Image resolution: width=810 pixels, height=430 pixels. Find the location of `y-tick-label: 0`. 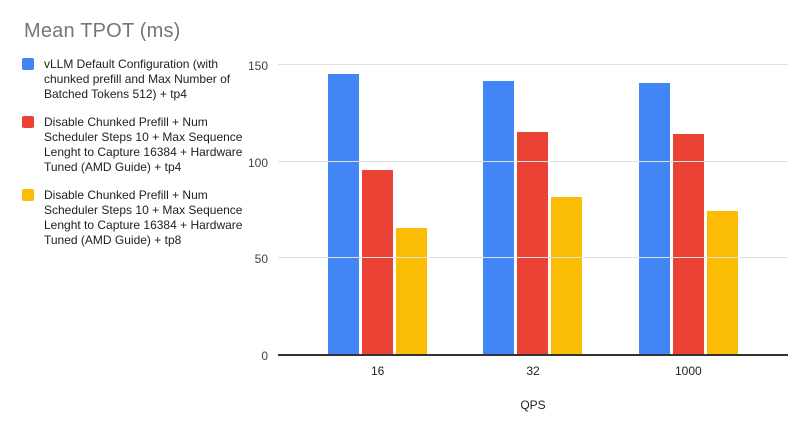

y-tick-label: 0 is located at coordinates (264, 356).